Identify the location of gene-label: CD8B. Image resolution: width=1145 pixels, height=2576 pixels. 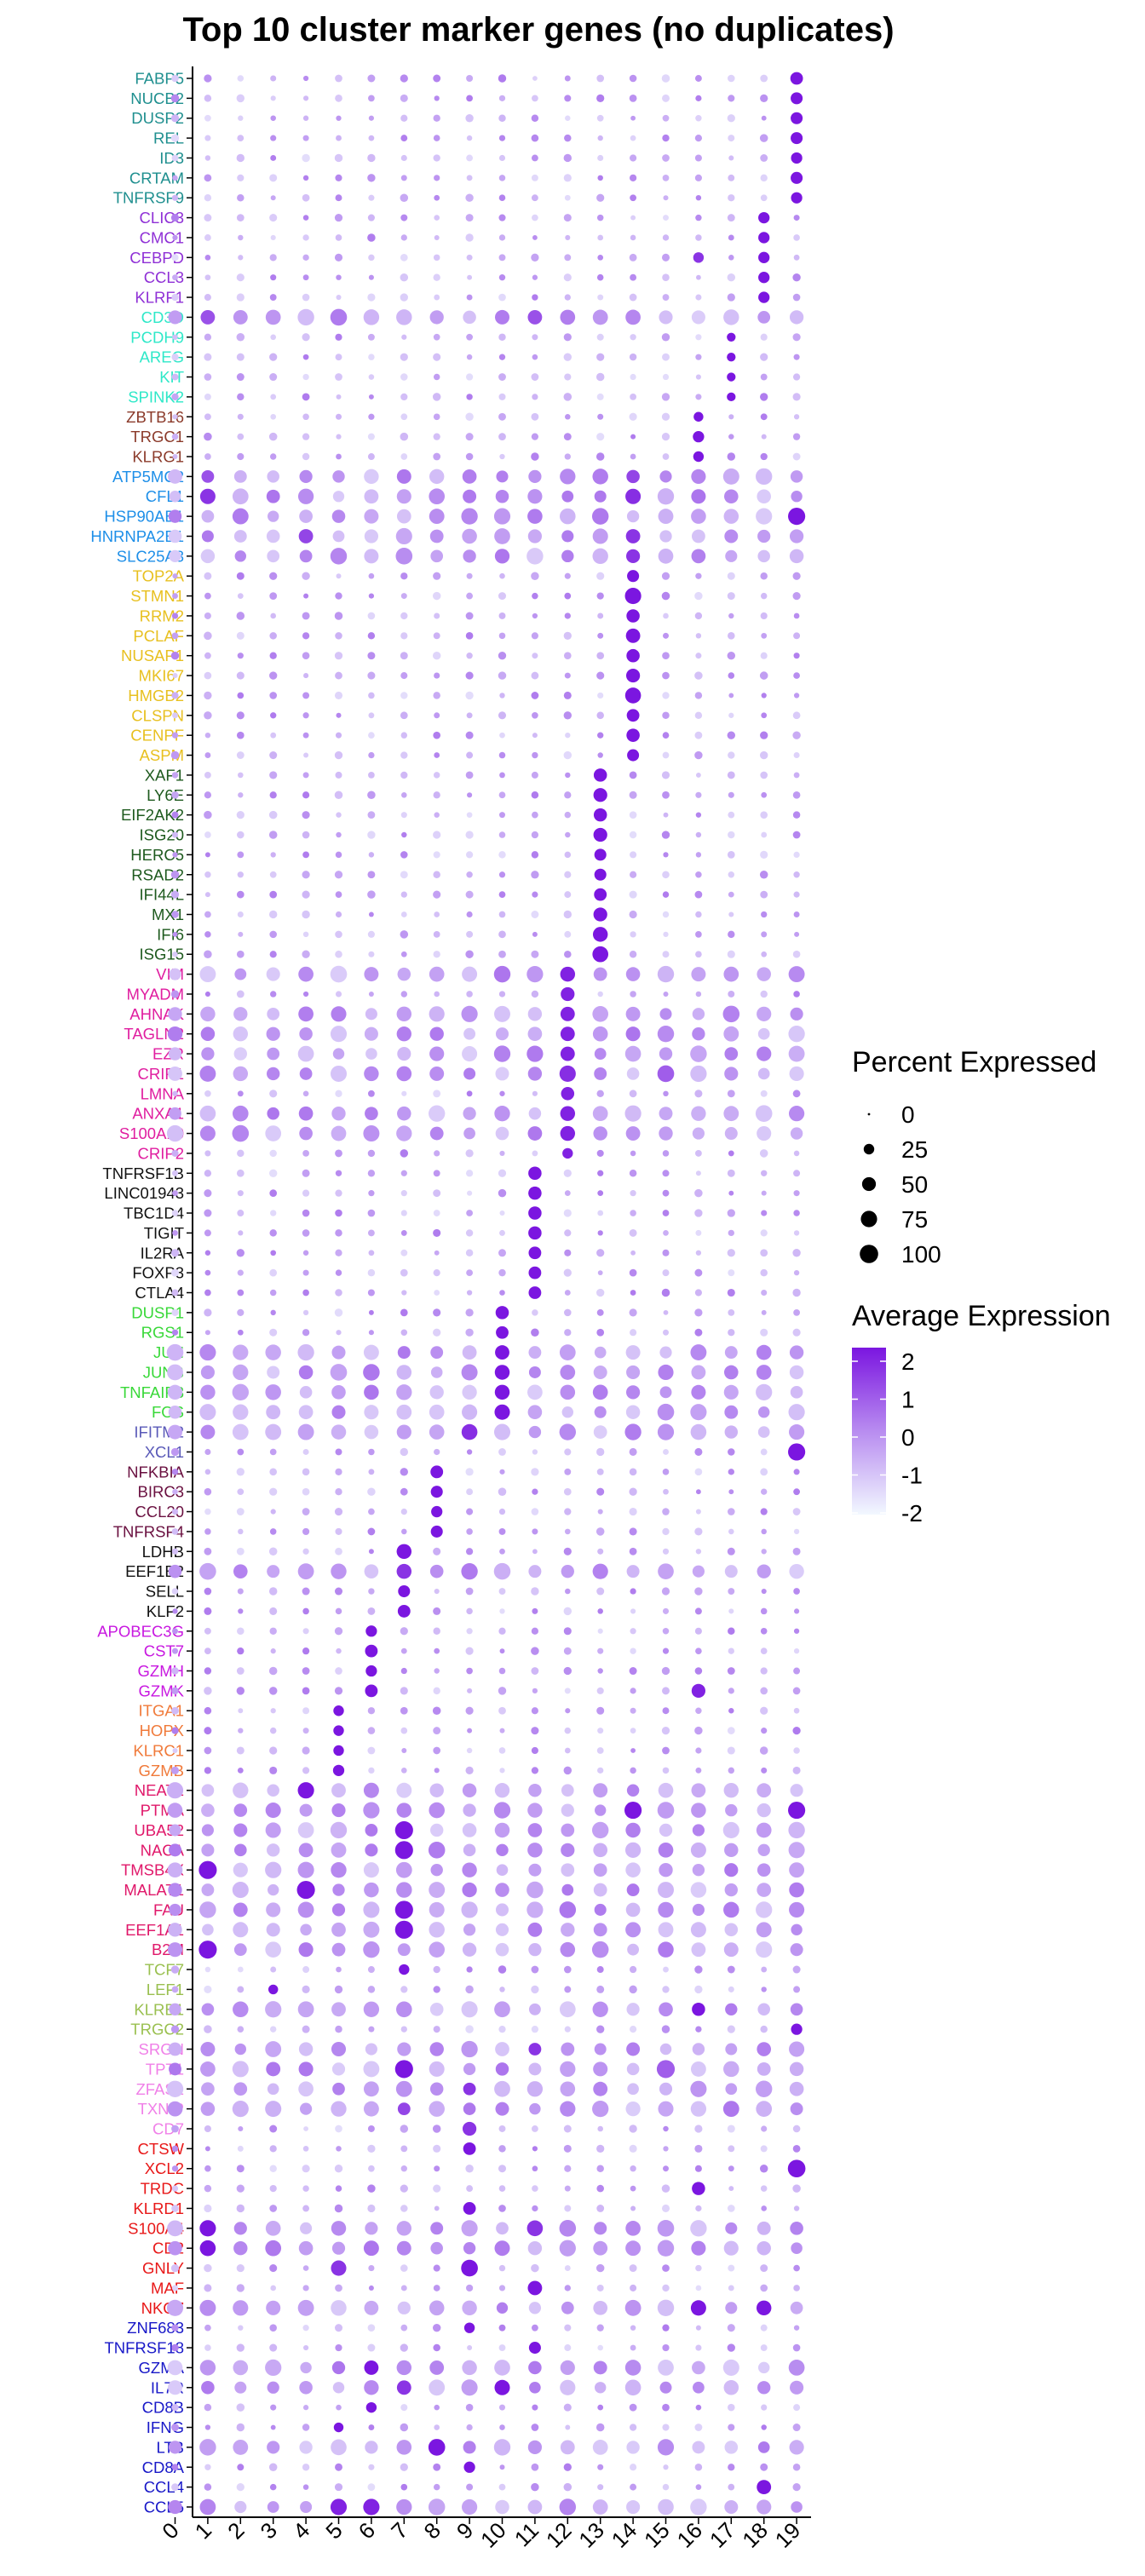
(163, 2408).